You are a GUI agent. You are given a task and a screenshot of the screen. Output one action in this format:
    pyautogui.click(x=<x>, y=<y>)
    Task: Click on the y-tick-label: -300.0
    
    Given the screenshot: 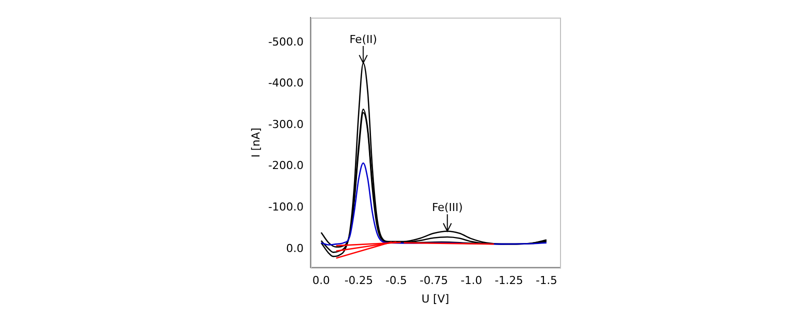 What is the action you would take?
    pyautogui.click(x=286, y=124)
    